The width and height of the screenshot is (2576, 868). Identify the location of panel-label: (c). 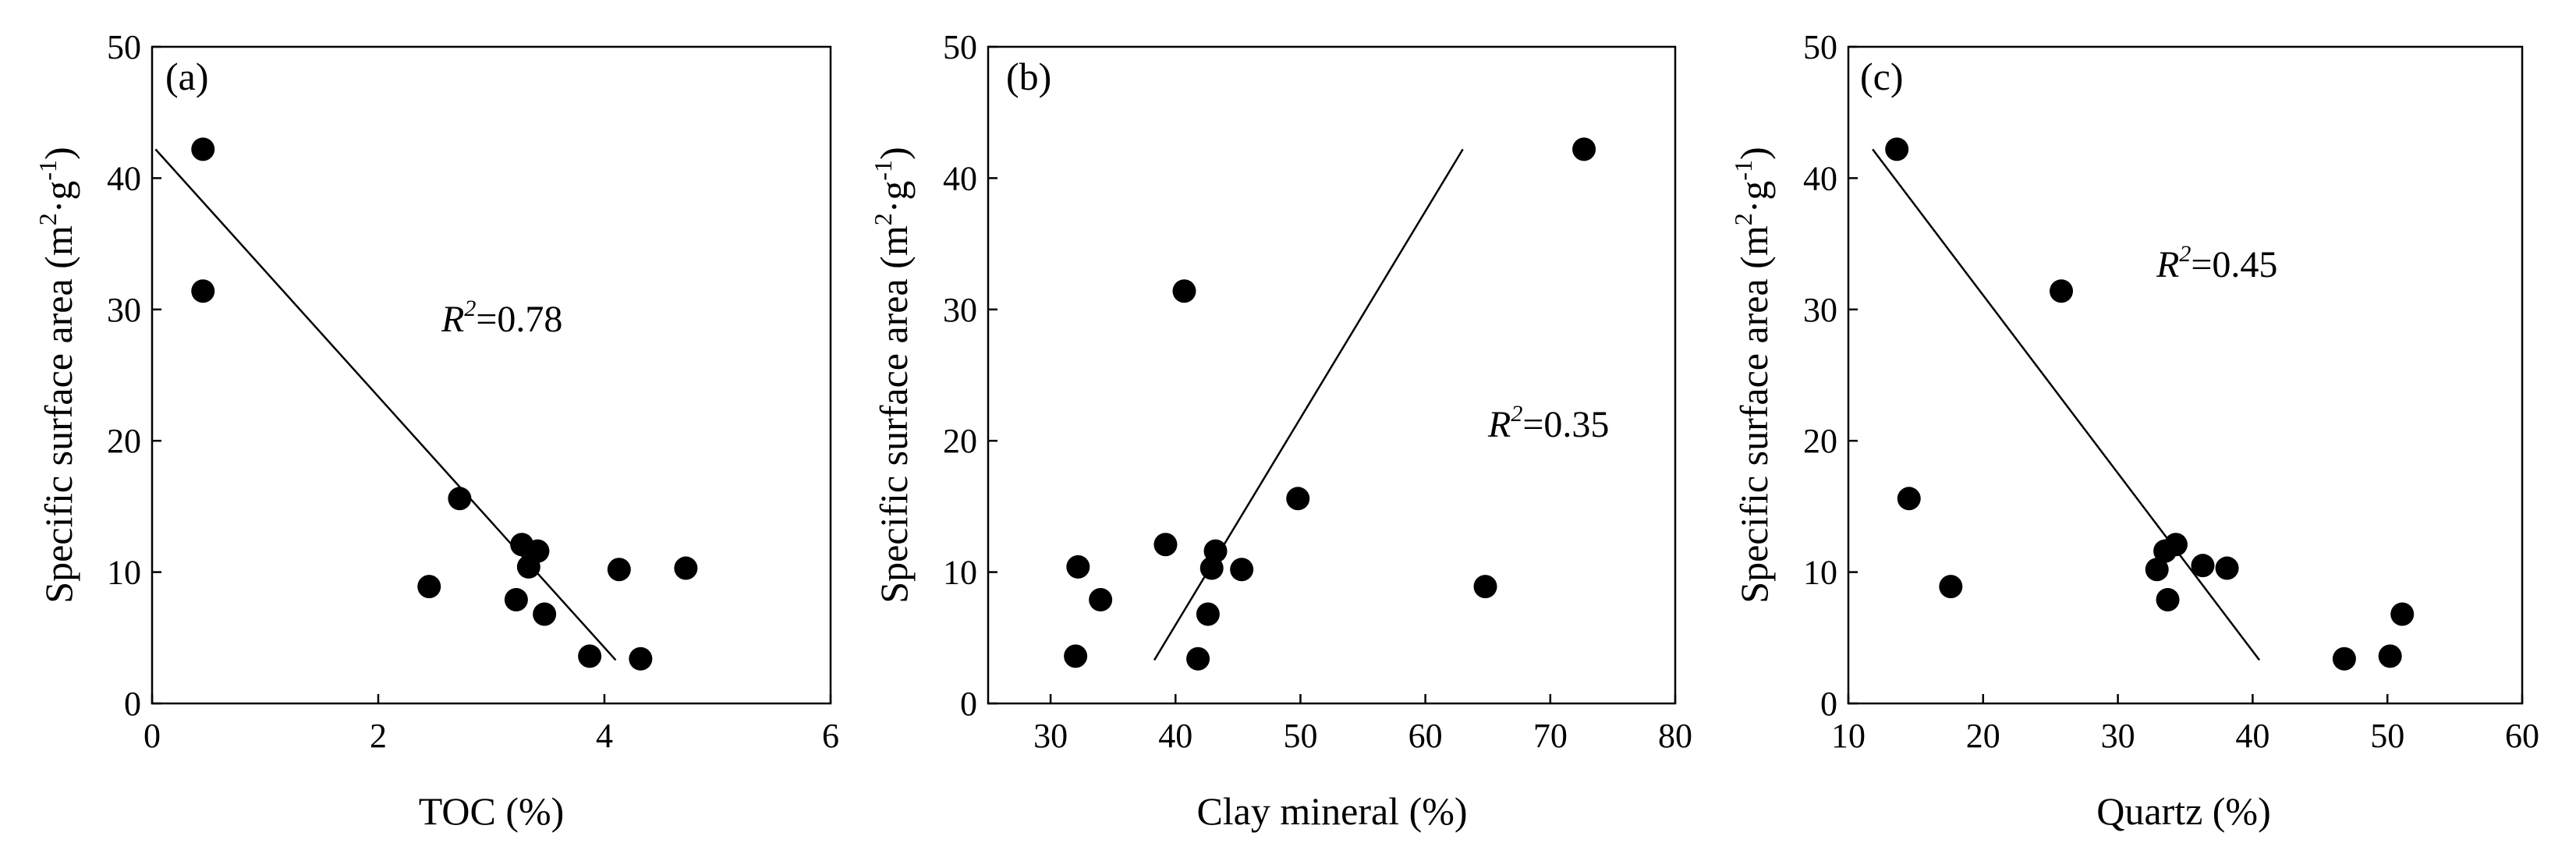
(1882, 76).